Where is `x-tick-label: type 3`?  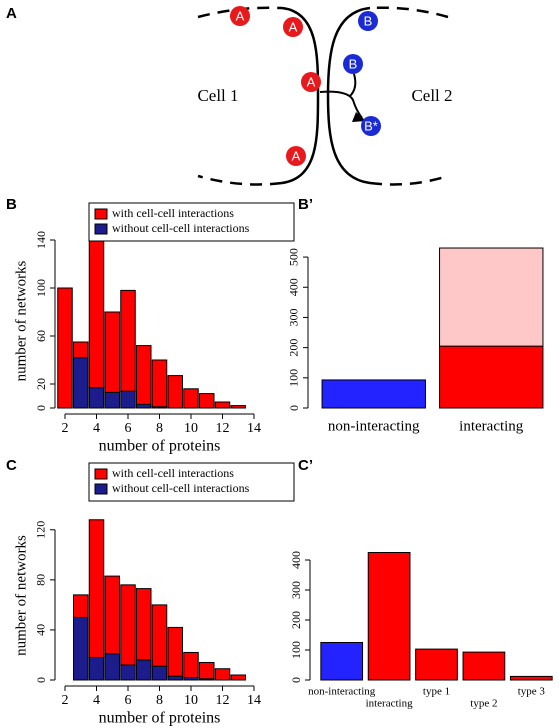
x-tick-label: type 3 is located at coordinates (532, 692).